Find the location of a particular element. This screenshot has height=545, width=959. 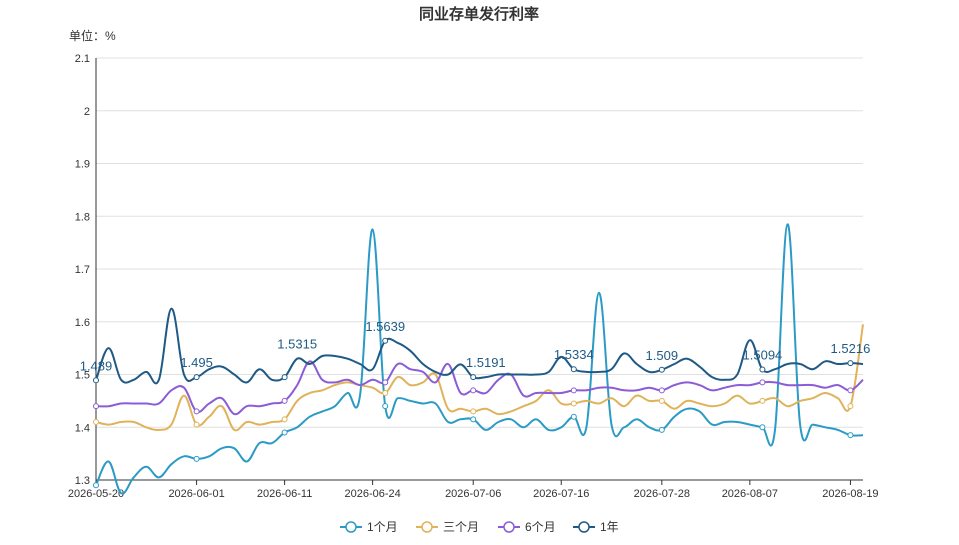

data-label: 1.5094 is located at coordinates (763, 355).